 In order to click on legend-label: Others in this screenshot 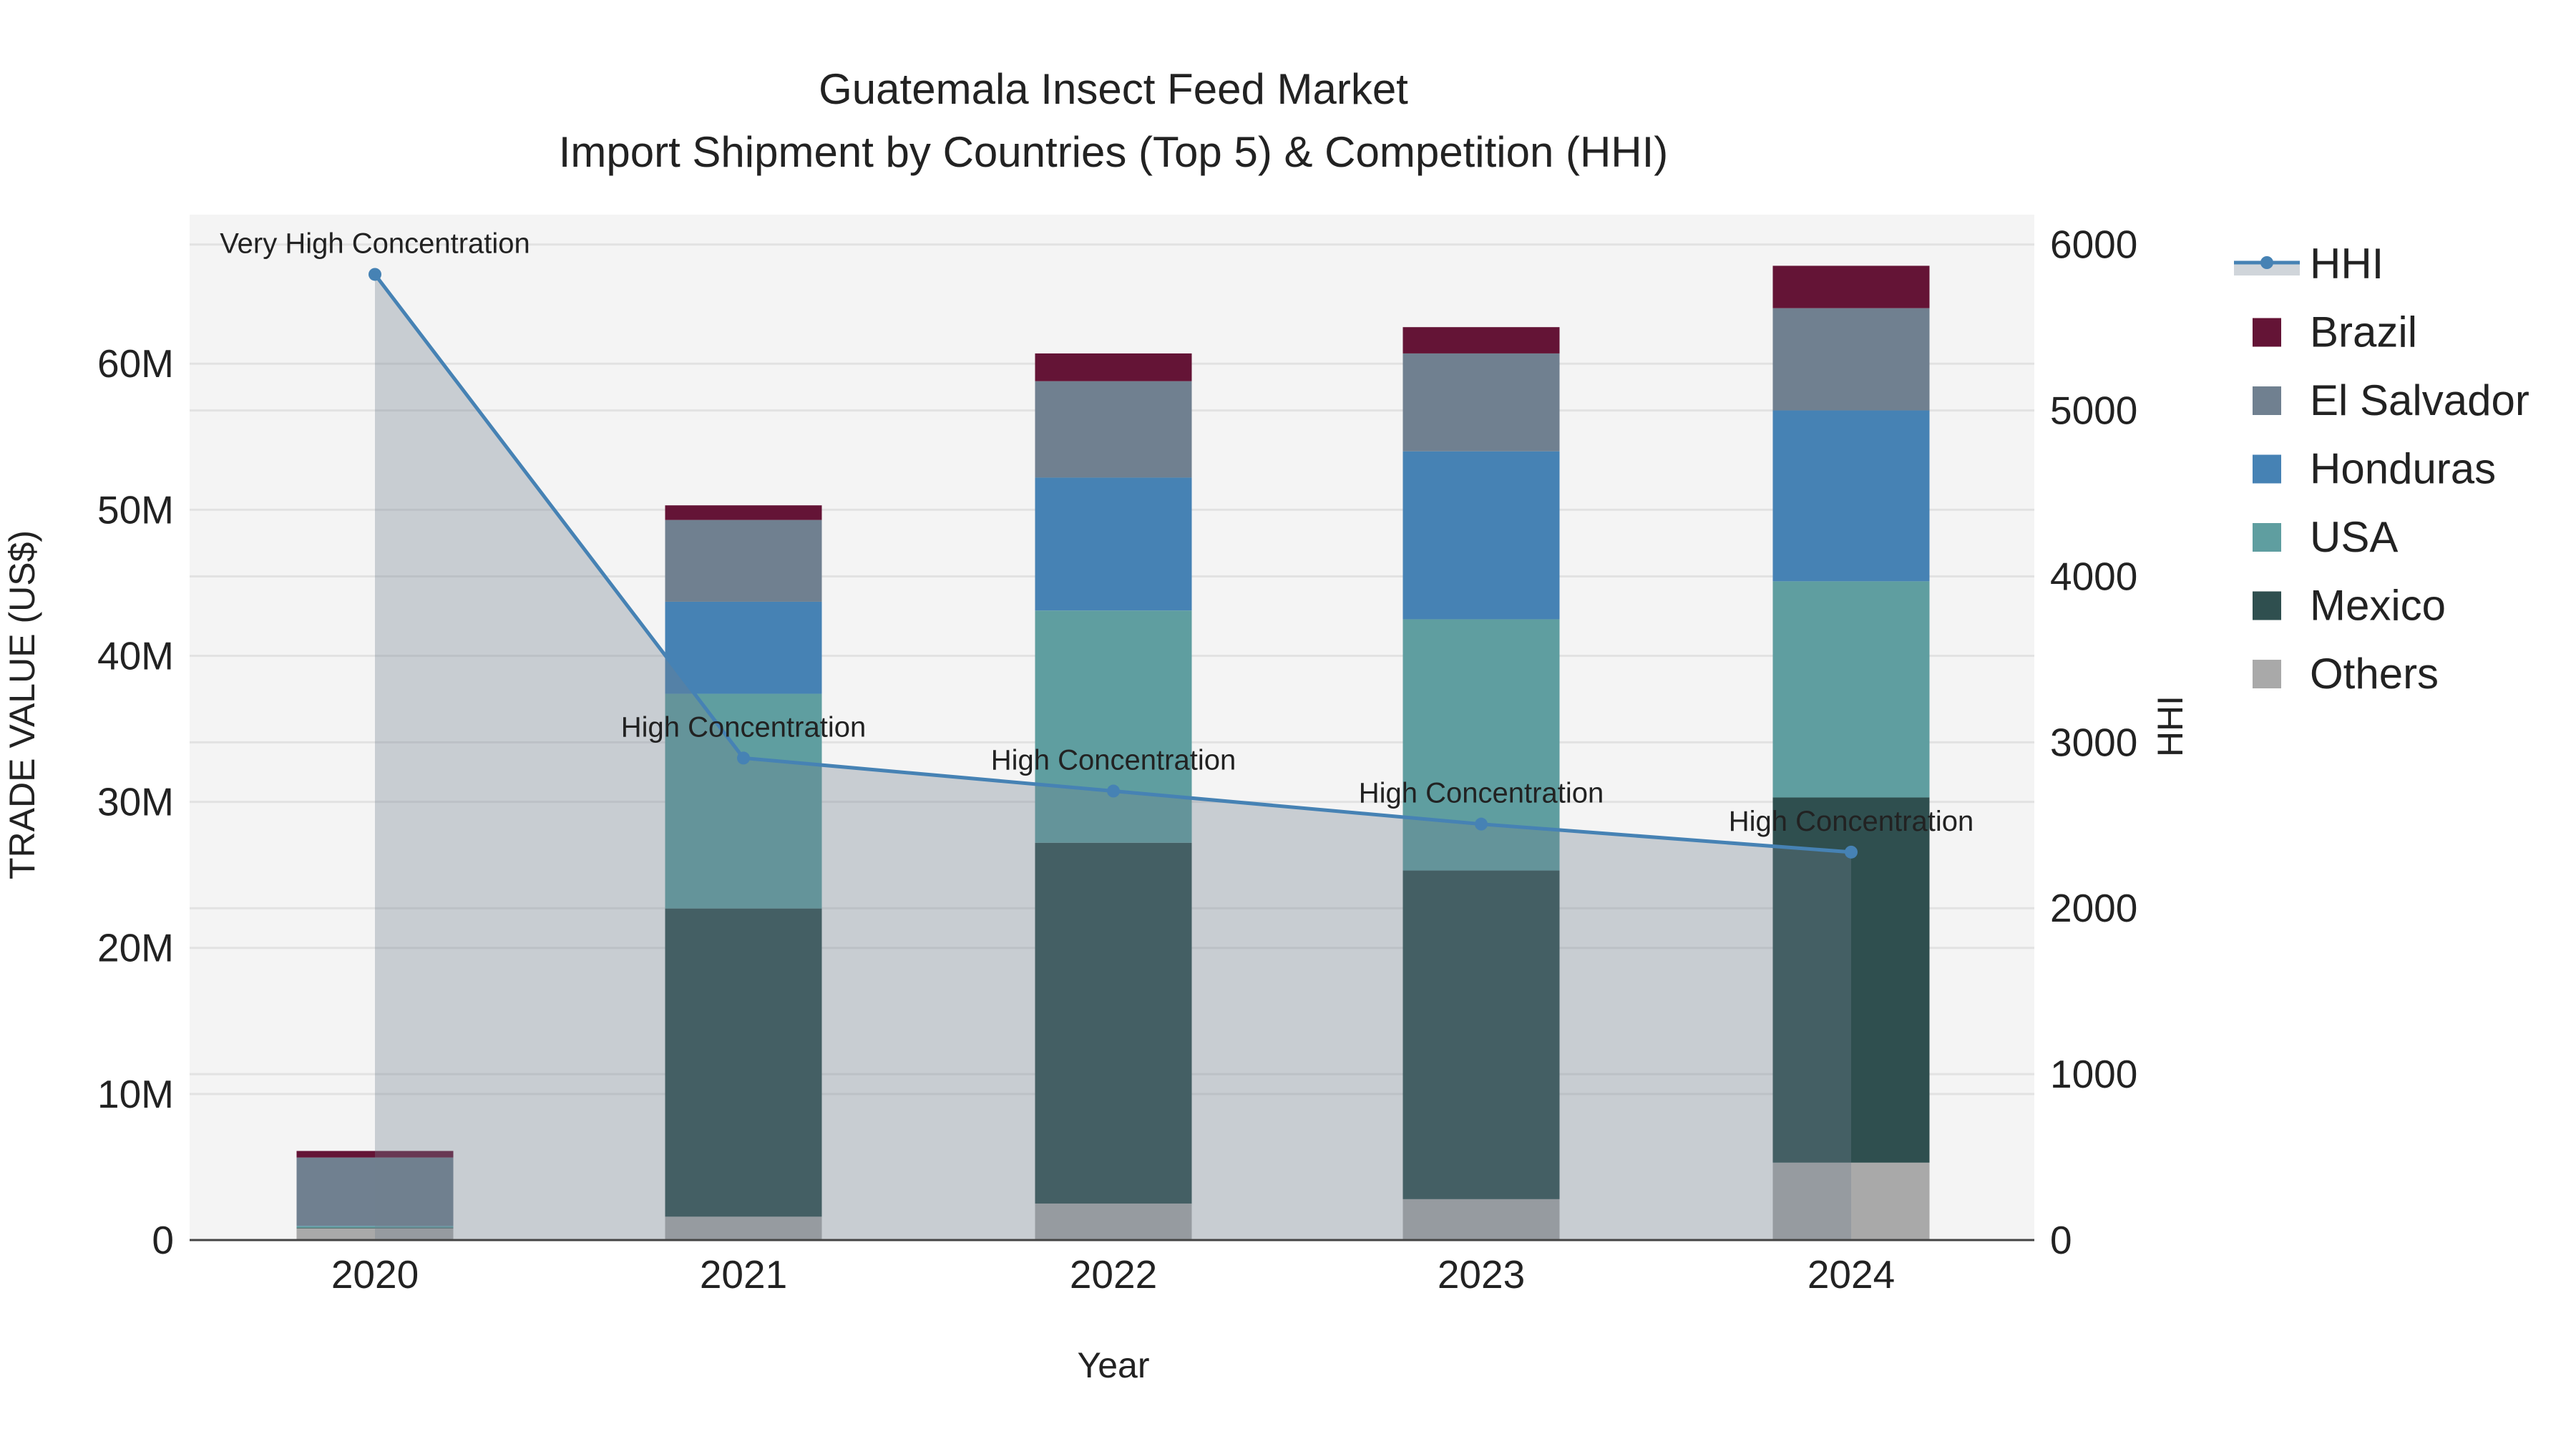, I will do `click(2374, 674)`.